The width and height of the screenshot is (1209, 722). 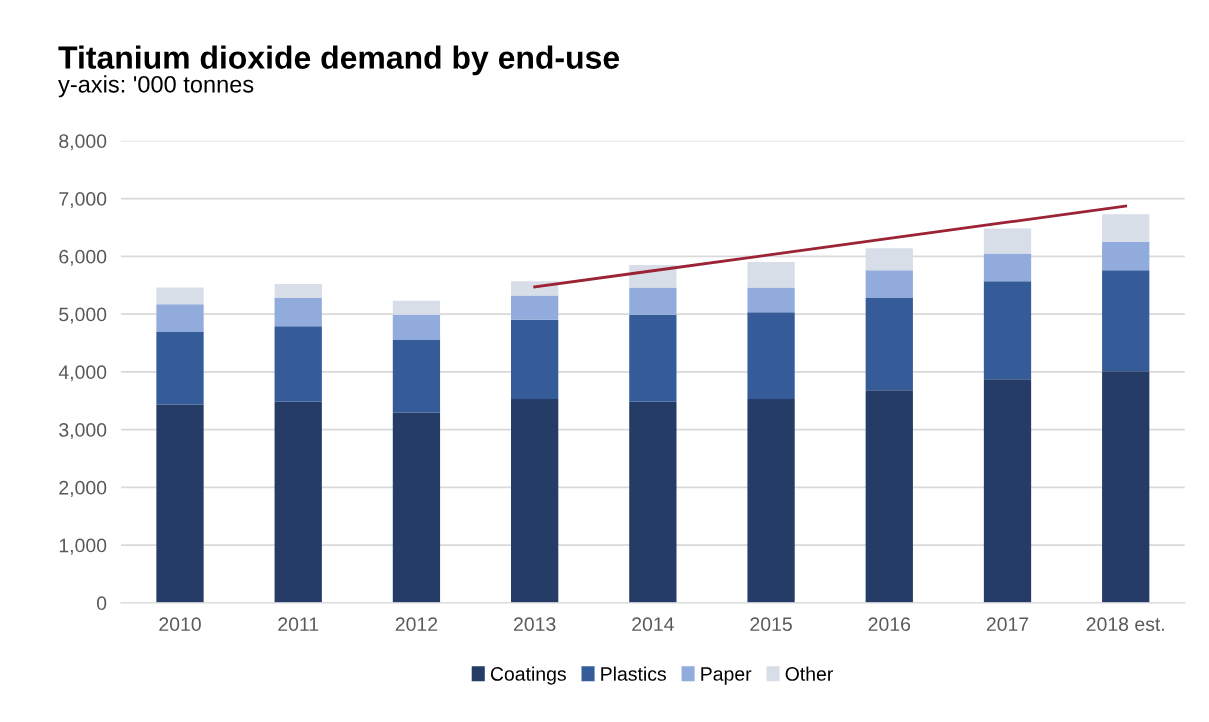 I want to click on y-tick-label: 0, so click(x=101, y=603).